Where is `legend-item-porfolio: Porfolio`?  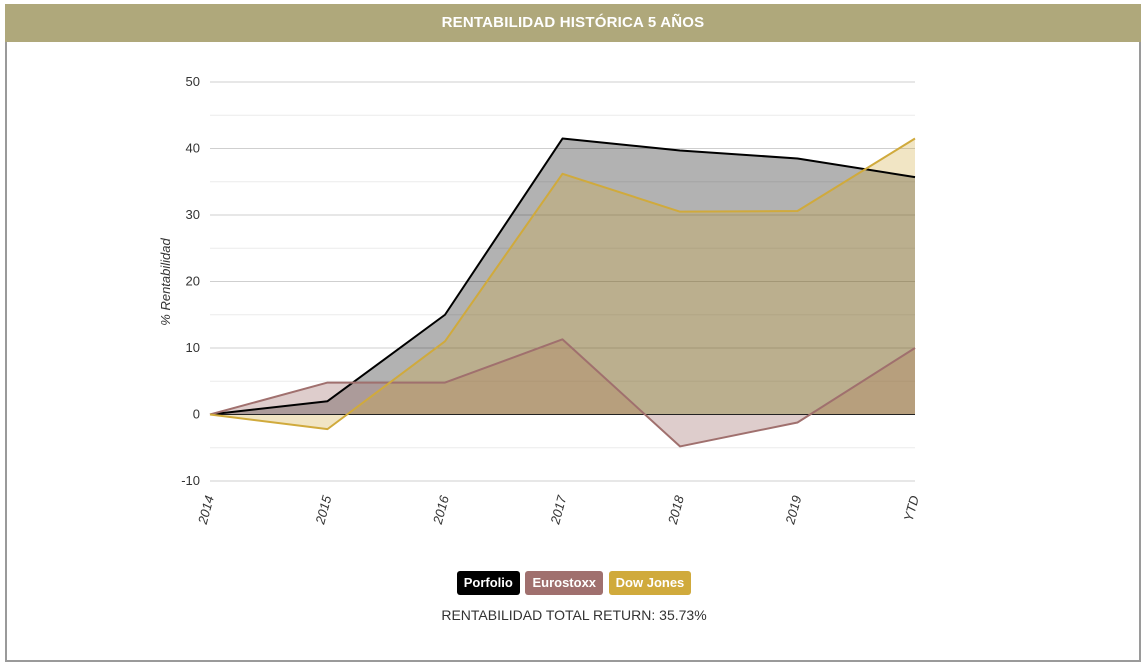 legend-item-porfolio: Porfolio is located at coordinates (488, 583).